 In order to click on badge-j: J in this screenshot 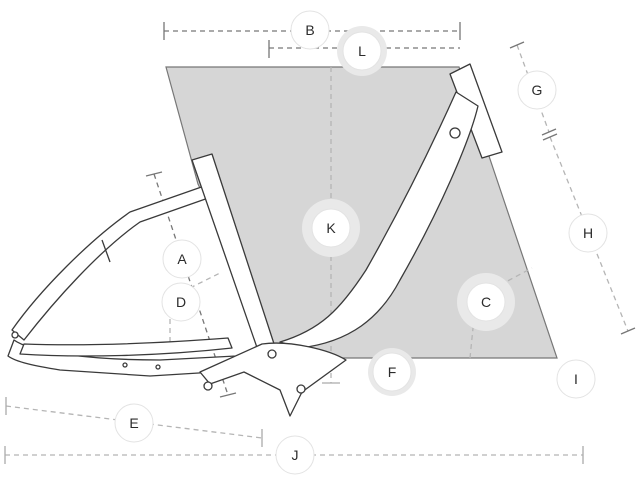, I will do `click(295, 455)`.